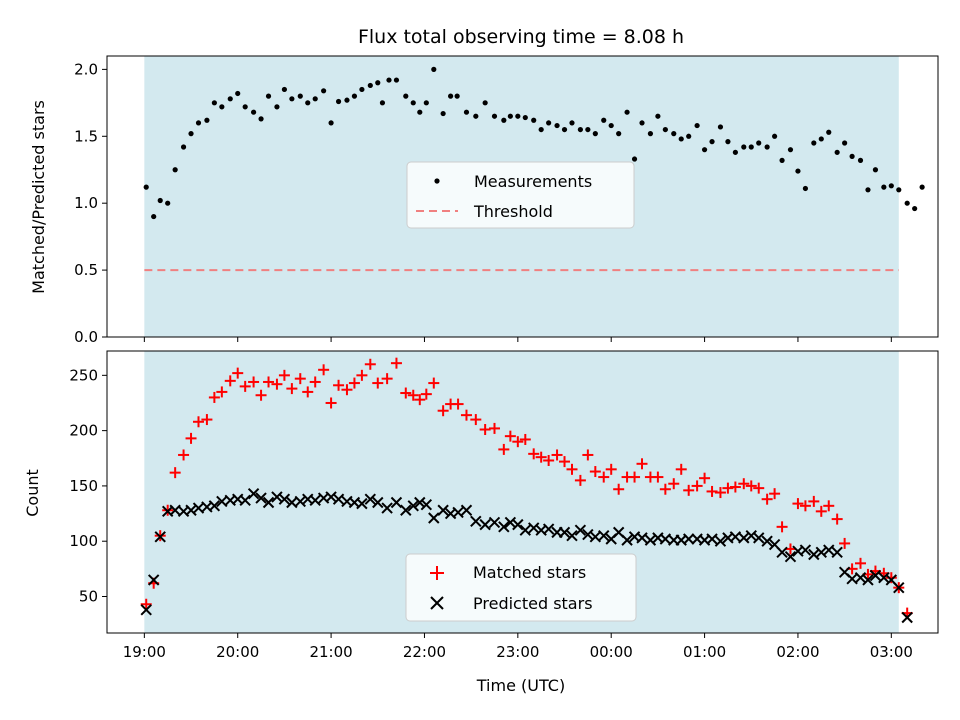 The image size is (960, 720). Describe the element at coordinates (529, 572) in the screenshot. I see `legend-matched-label: Matched stars` at that location.